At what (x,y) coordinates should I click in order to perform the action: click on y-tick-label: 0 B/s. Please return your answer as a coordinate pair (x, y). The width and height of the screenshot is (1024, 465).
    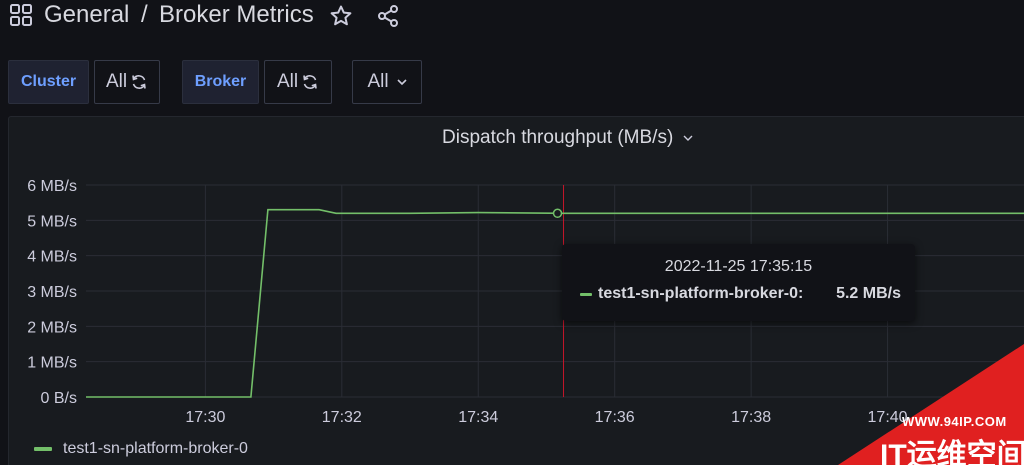
    Looking at the image, I should click on (59, 398).